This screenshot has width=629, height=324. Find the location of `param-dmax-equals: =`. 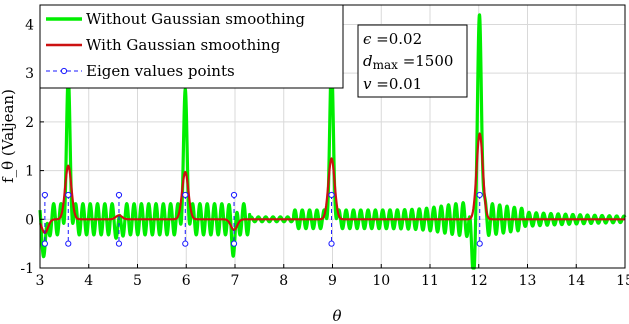

param-dmax-equals: = is located at coordinates (406, 61).